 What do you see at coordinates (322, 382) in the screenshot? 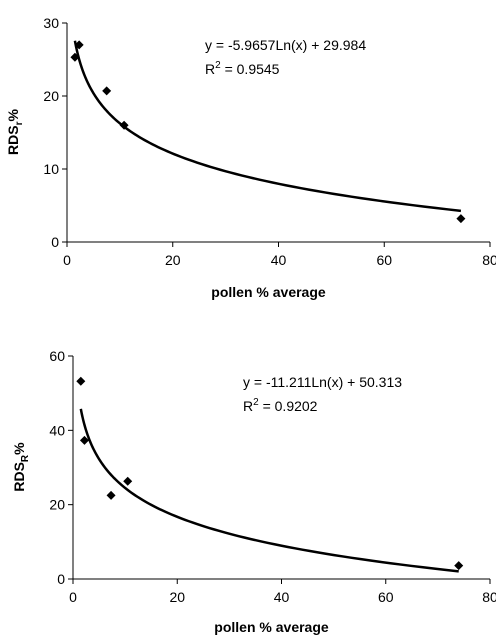
I see `trendline-equation: y = -11.211Ln(x) + 50.313` at bounding box center [322, 382].